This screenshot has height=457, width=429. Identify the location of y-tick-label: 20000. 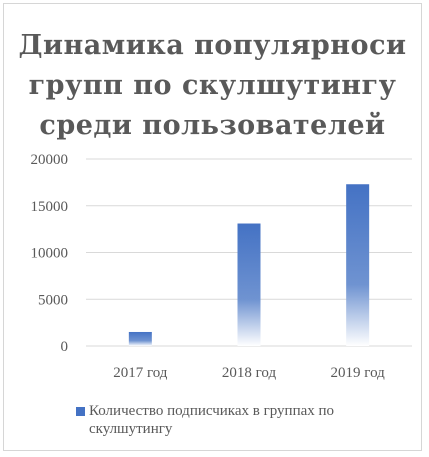
(50, 160).